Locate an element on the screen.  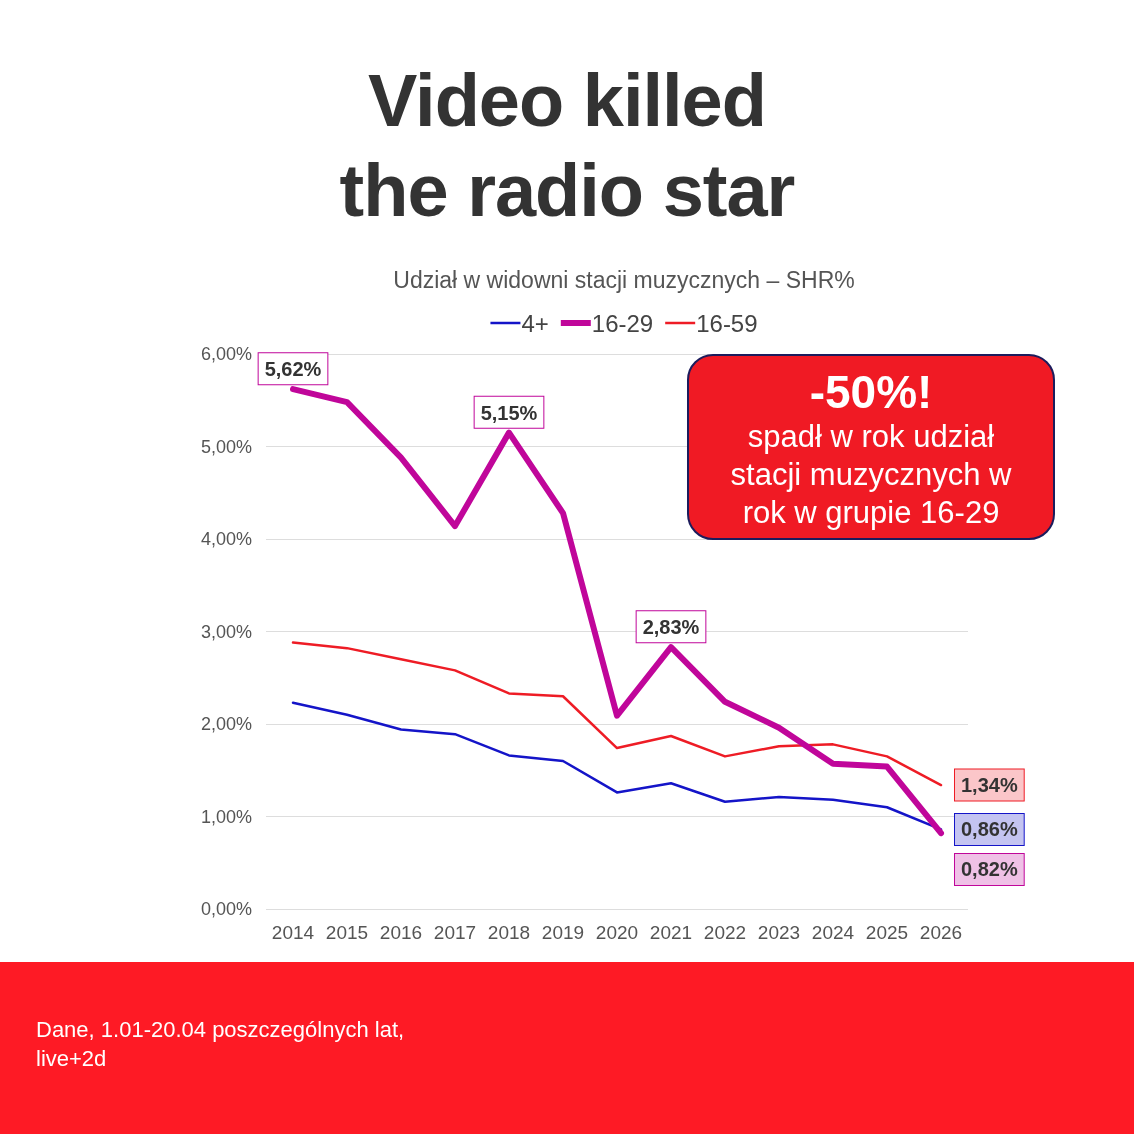
data-label: 2,83% is located at coordinates (671, 627).